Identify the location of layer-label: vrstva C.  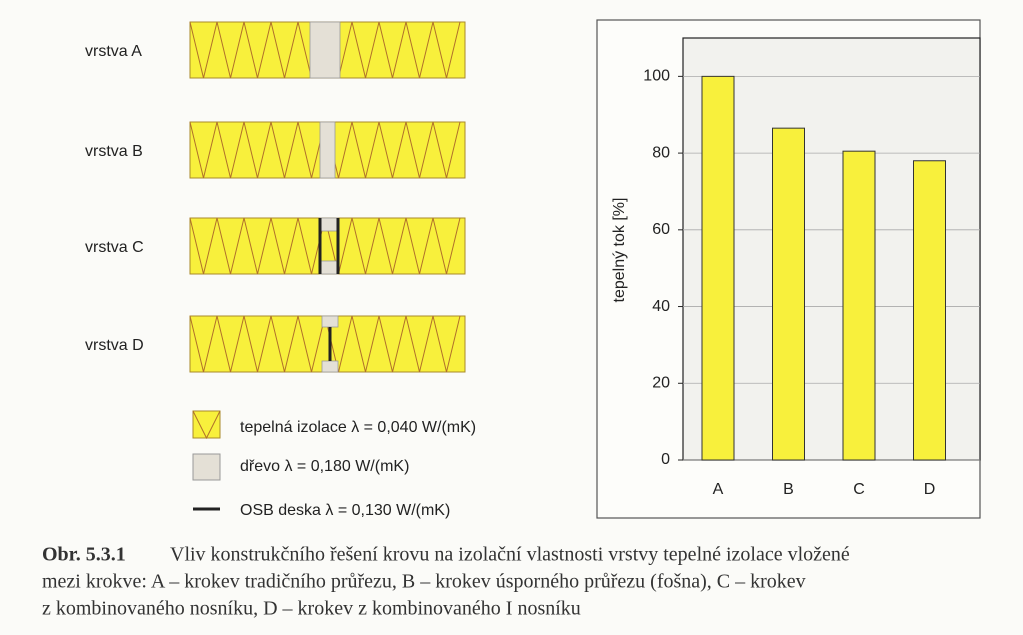
(114, 247).